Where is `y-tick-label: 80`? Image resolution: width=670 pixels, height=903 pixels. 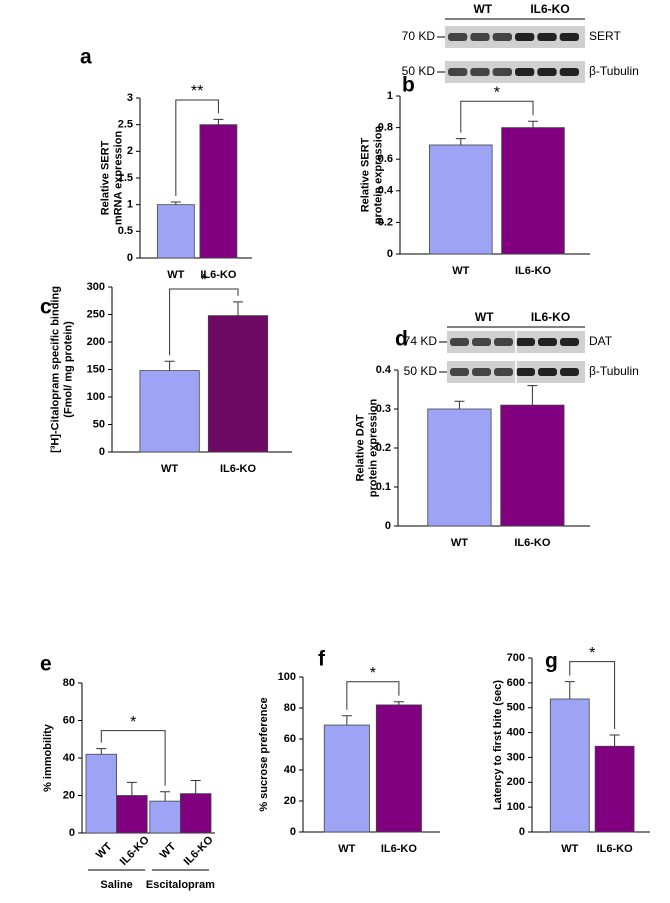
y-tick-label: 80 is located at coordinates (290, 708).